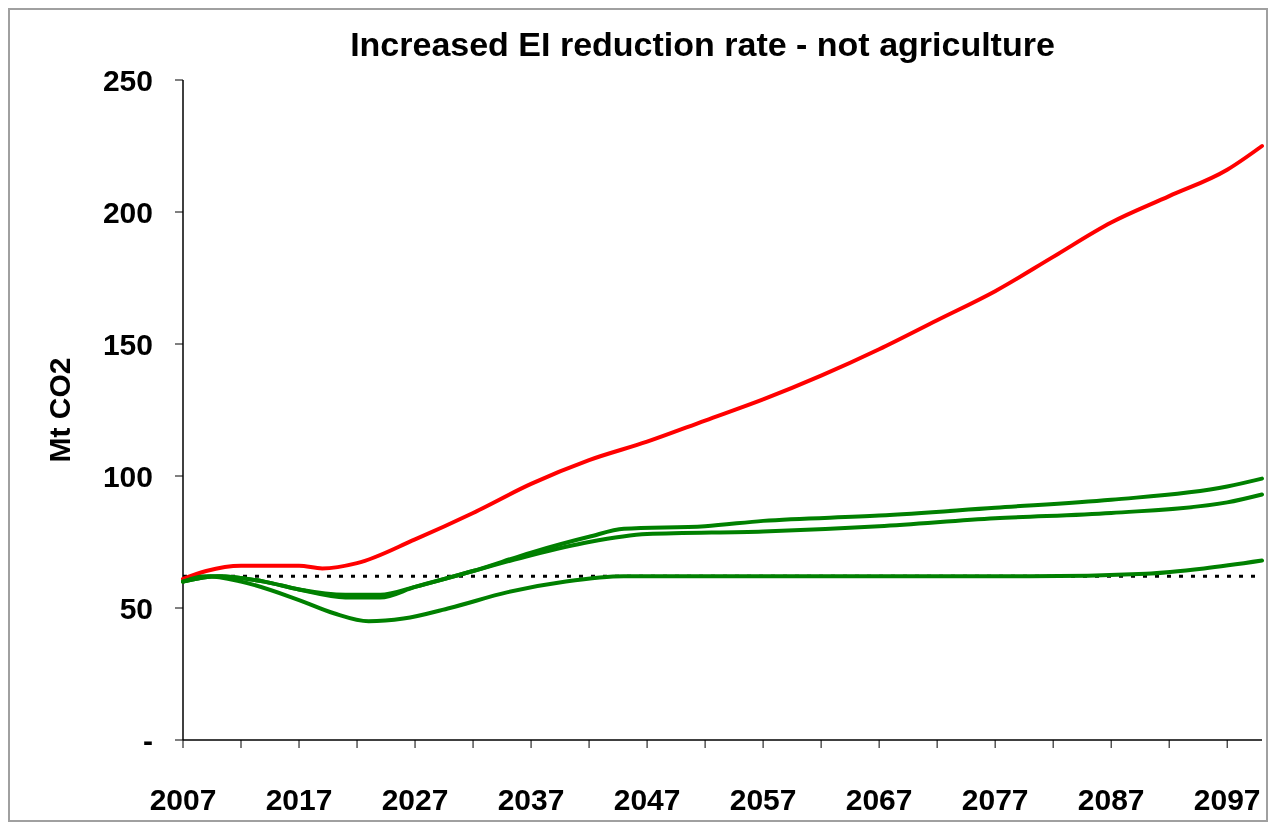 This screenshot has height=830, width=1276. Describe the element at coordinates (136, 608) in the screenshot. I see `y-tick-label: 50` at that location.